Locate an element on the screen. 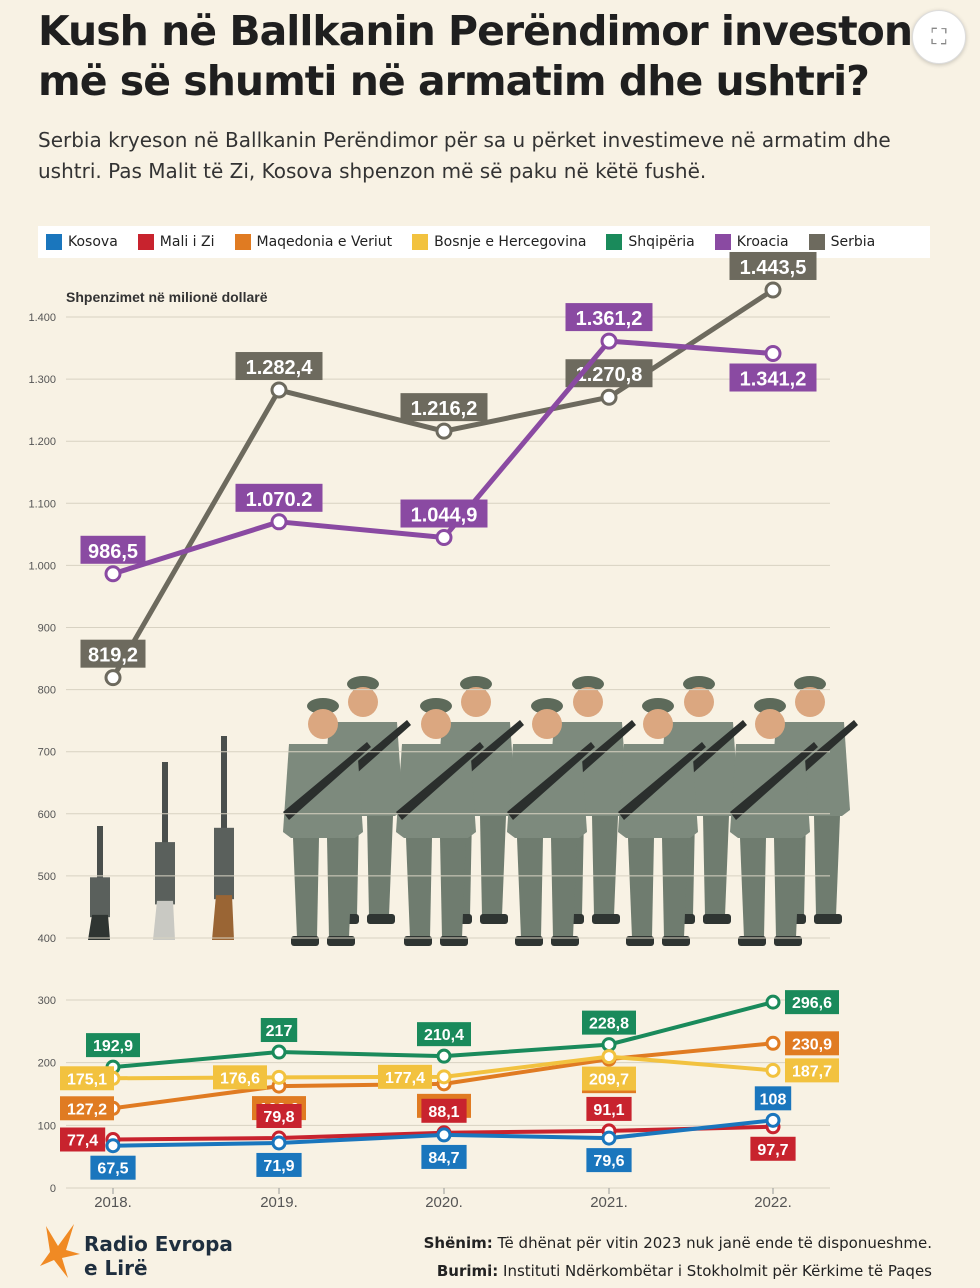 The width and height of the screenshot is (980, 1288). data-label: 228,8 is located at coordinates (609, 1024).